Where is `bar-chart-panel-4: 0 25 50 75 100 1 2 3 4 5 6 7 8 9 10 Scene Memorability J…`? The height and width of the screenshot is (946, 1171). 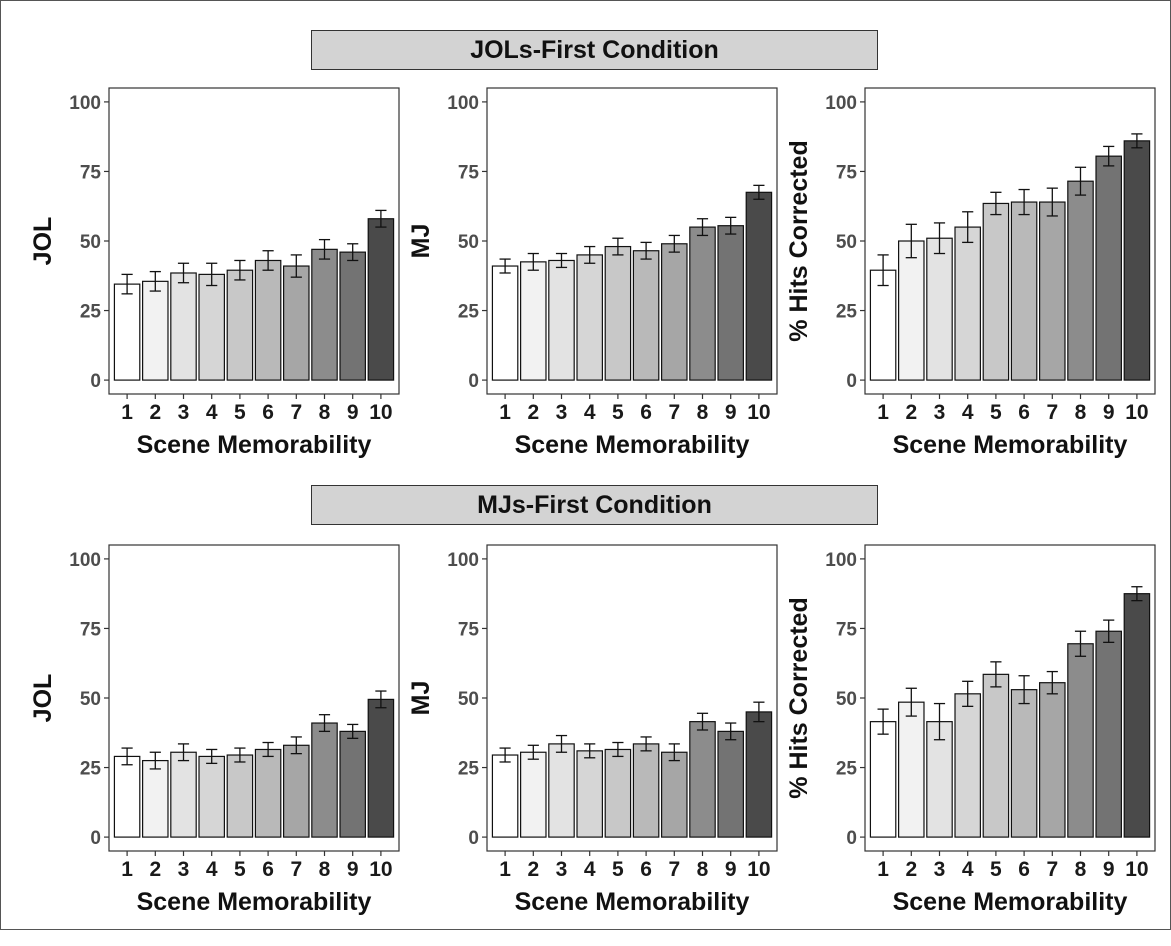
bar-chart-panel-4: 0 25 50 75 100 1 2 3 4 5 6 7 8 9 10 Scene Memorability J… is located at coordinates (214, 730).